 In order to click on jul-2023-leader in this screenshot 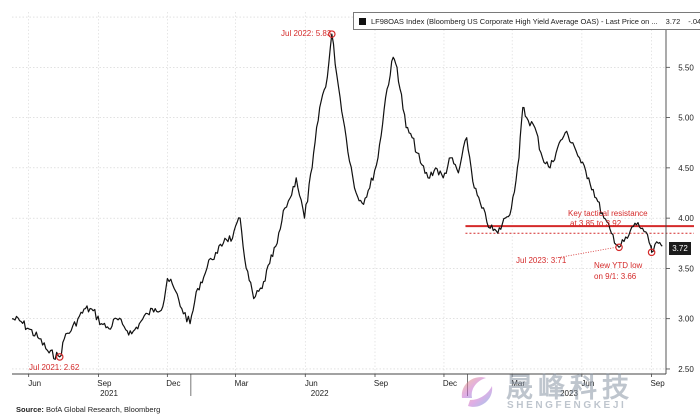, I will do `click(586, 252)`.